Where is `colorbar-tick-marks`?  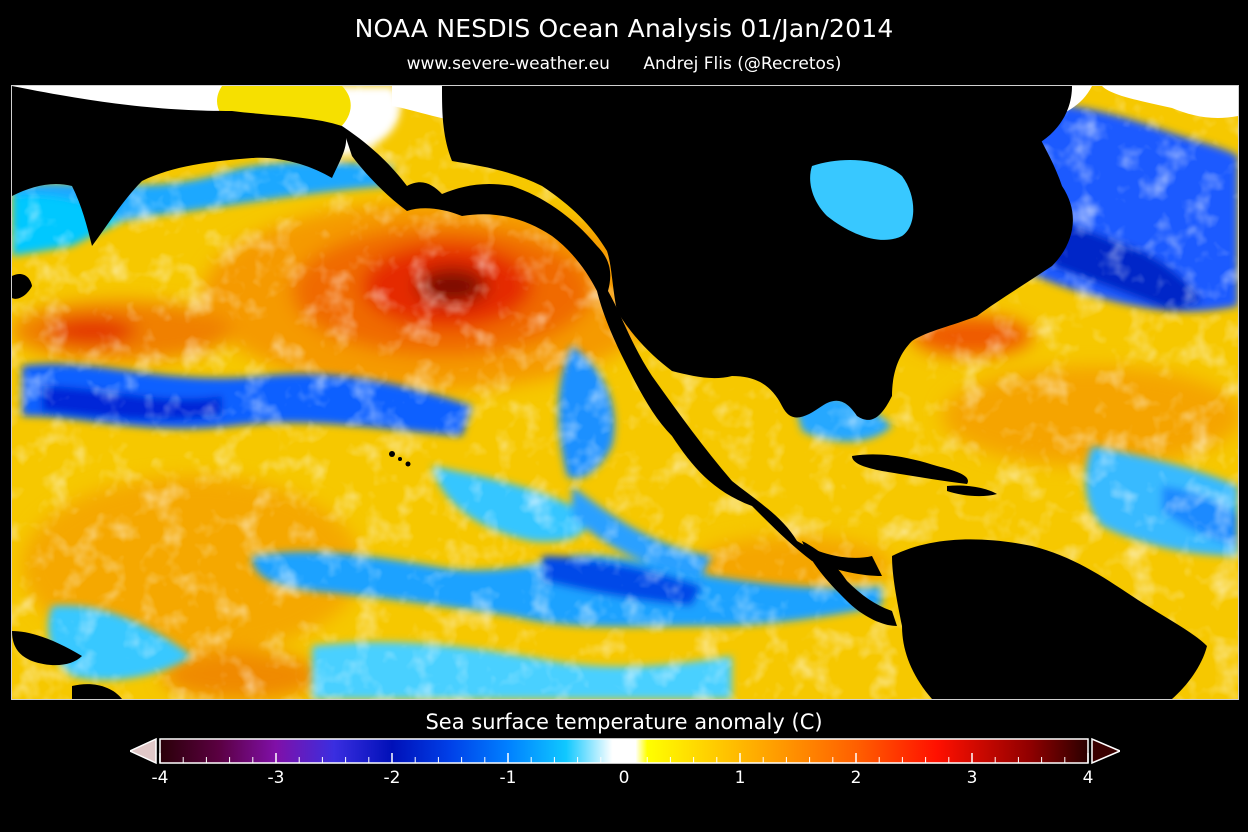 colorbar-tick-marks is located at coordinates (624, 758).